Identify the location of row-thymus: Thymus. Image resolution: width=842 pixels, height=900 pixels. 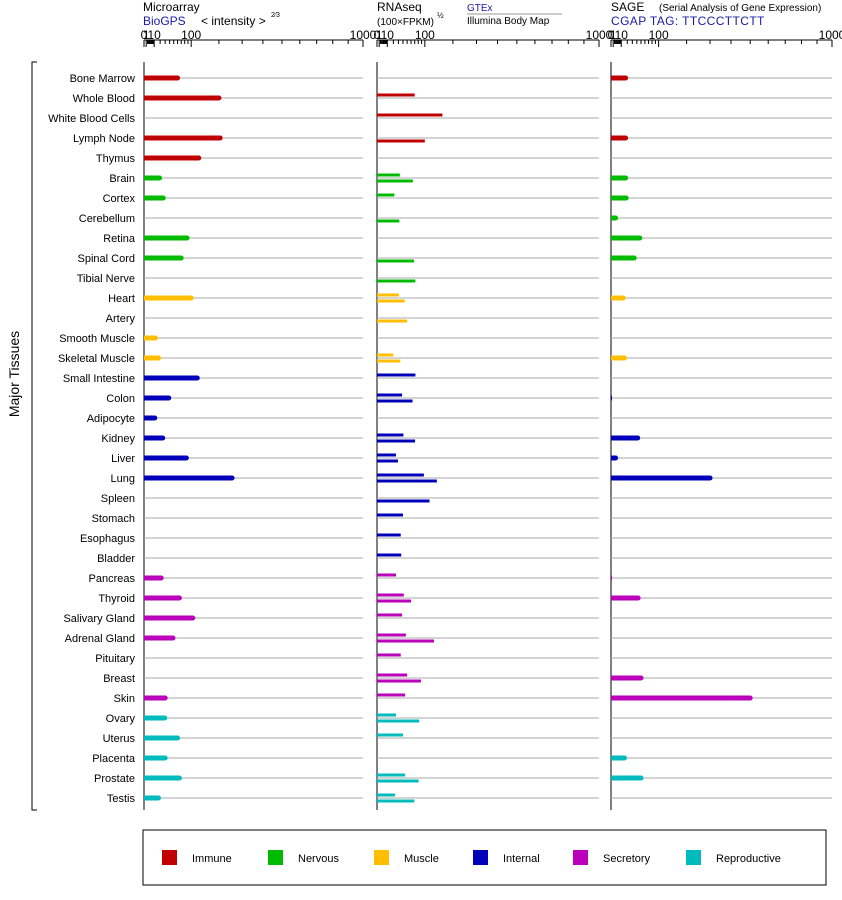
(464, 159).